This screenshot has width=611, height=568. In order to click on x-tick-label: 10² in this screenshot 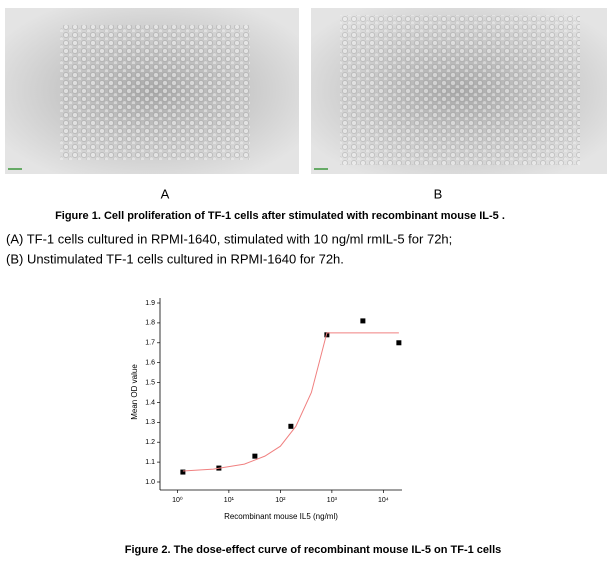, I will do `click(280, 500)`.